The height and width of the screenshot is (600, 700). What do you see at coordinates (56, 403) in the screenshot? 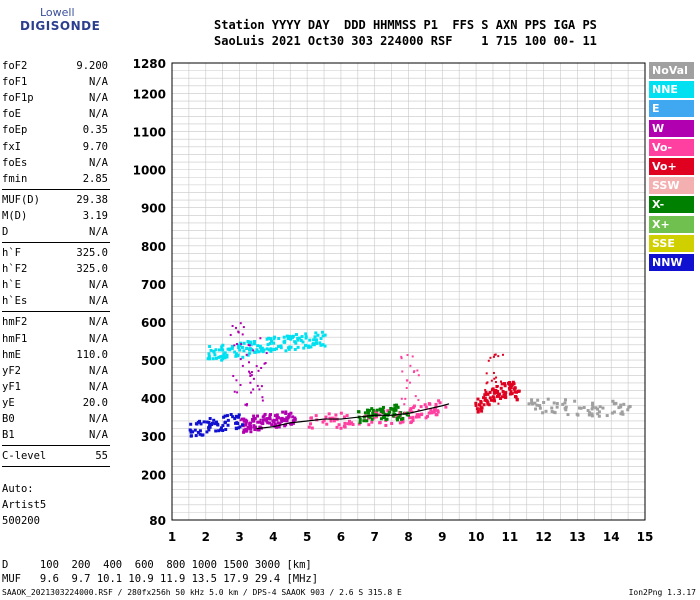
I see `param-row: yE 20.0` at bounding box center [56, 403].